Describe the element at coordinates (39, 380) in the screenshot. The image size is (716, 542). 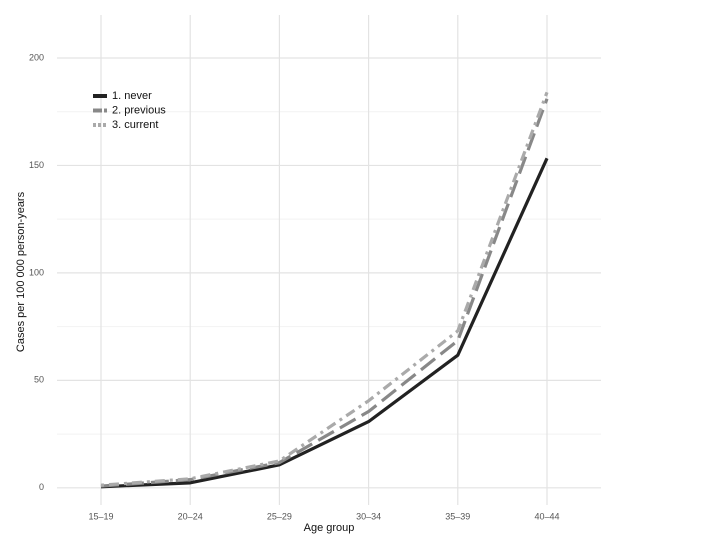
I see `y-tick-label: 50` at that location.